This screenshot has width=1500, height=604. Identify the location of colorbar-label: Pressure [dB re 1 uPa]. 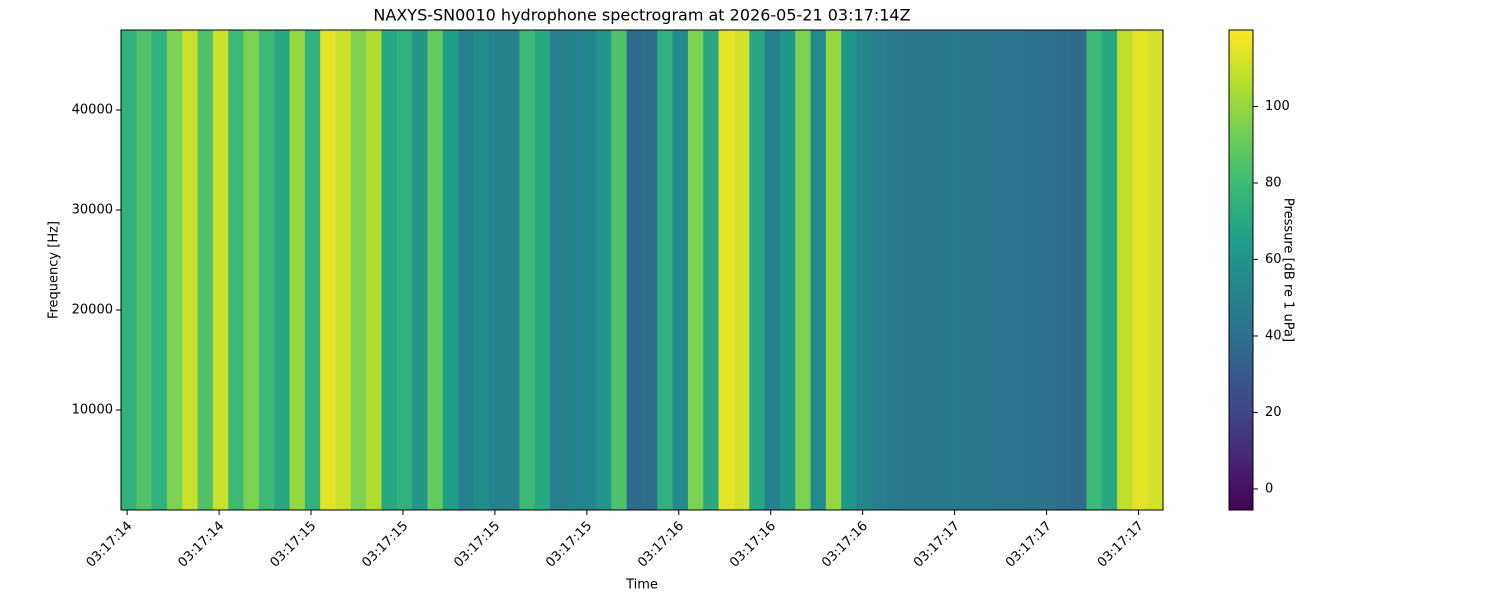
(1288, 270).